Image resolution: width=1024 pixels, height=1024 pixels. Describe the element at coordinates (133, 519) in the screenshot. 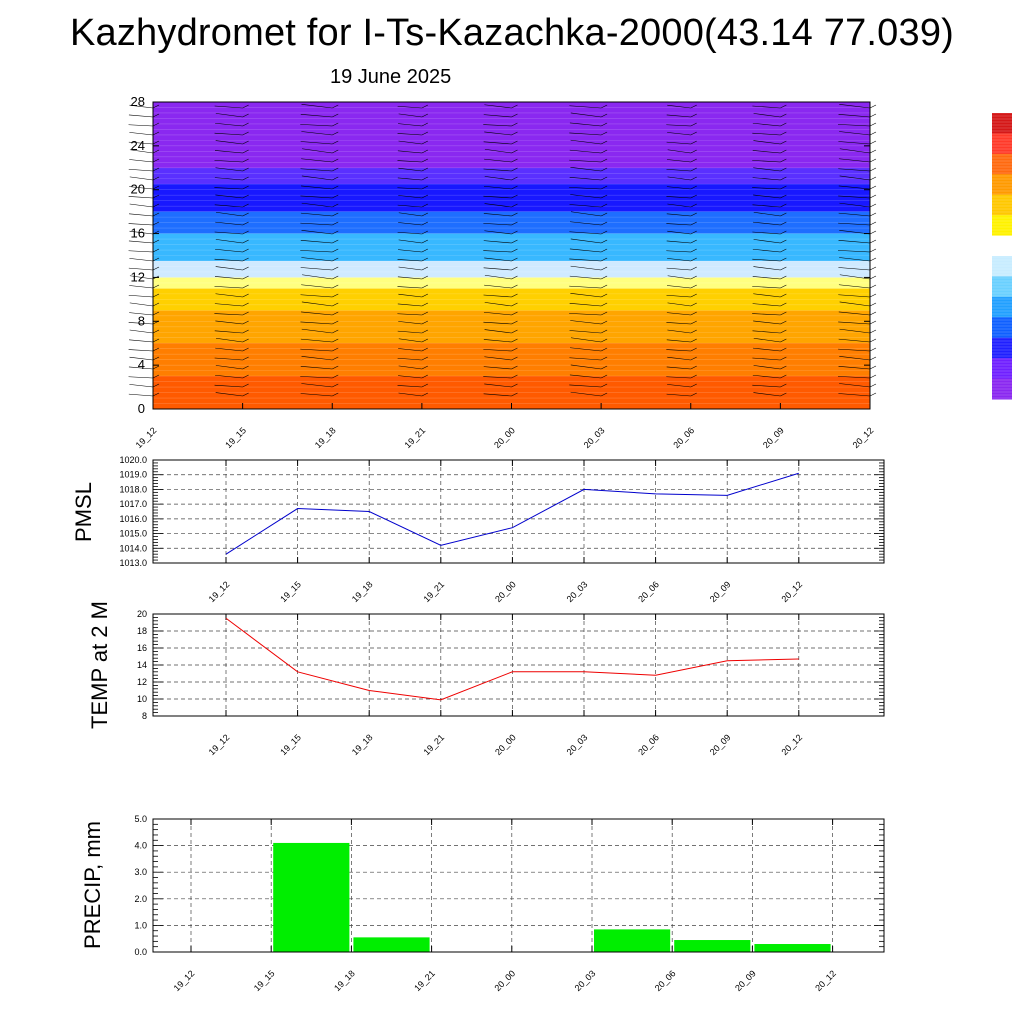

I see `y-tick-label: 1016.0` at that location.